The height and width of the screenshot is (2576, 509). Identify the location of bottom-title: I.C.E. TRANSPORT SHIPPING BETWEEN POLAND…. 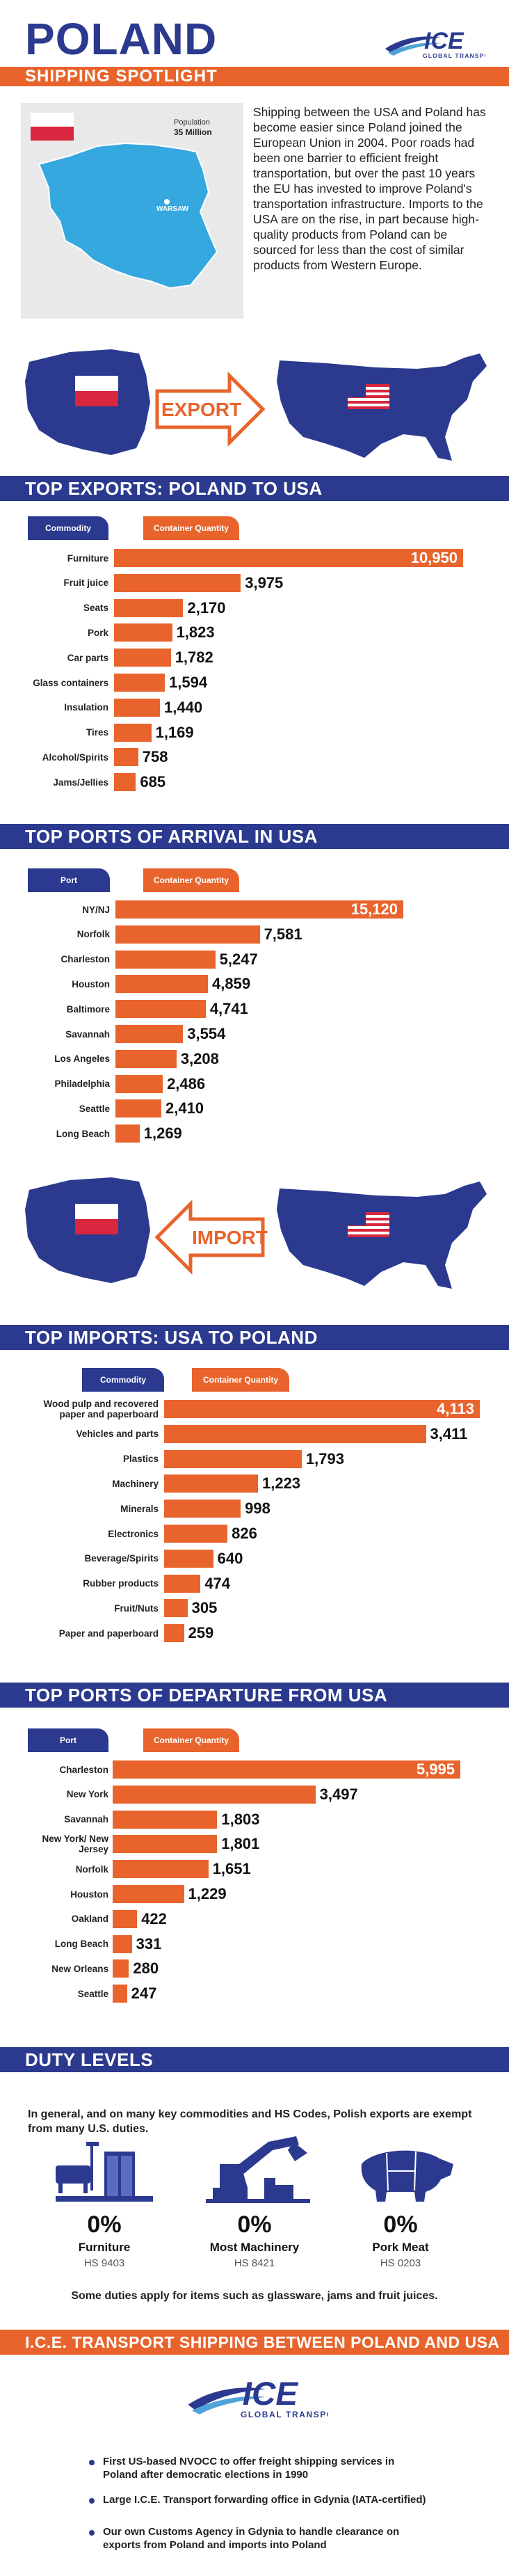
(262, 2342).